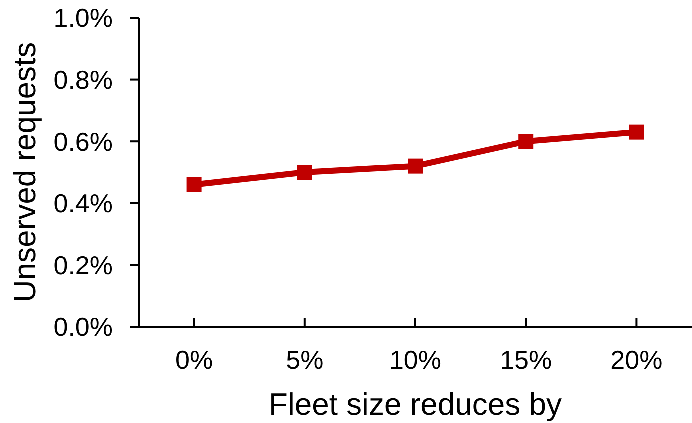 Image resolution: width=692 pixels, height=423 pixels. Describe the element at coordinates (83, 265) in the screenshot. I see `y-tick-label: 0.2%` at that location.